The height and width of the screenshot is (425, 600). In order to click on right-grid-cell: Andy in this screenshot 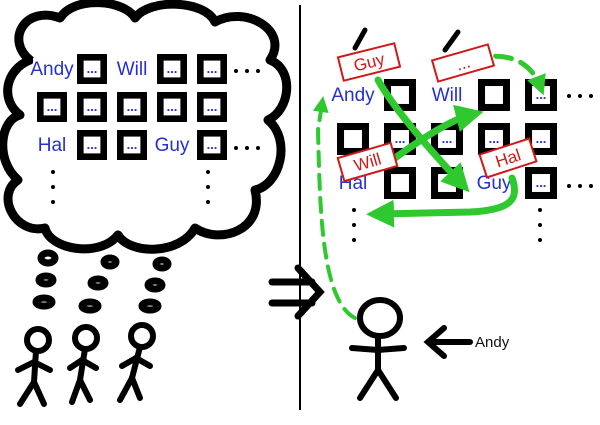, I will do `click(353, 95)`.